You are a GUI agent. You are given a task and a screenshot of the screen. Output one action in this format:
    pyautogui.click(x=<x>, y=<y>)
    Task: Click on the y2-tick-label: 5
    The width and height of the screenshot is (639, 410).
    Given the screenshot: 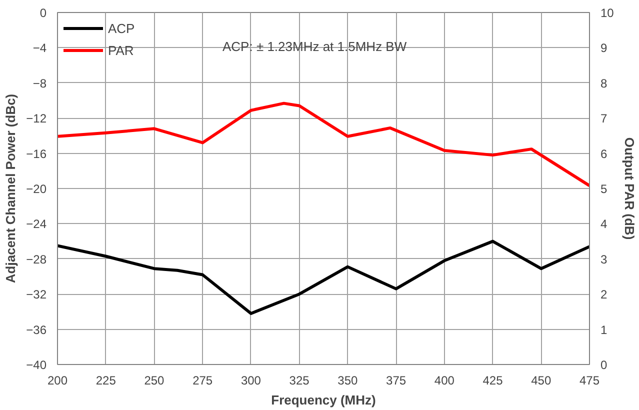 What is the action you would take?
    pyautogui.click(x=604, y=189)
    